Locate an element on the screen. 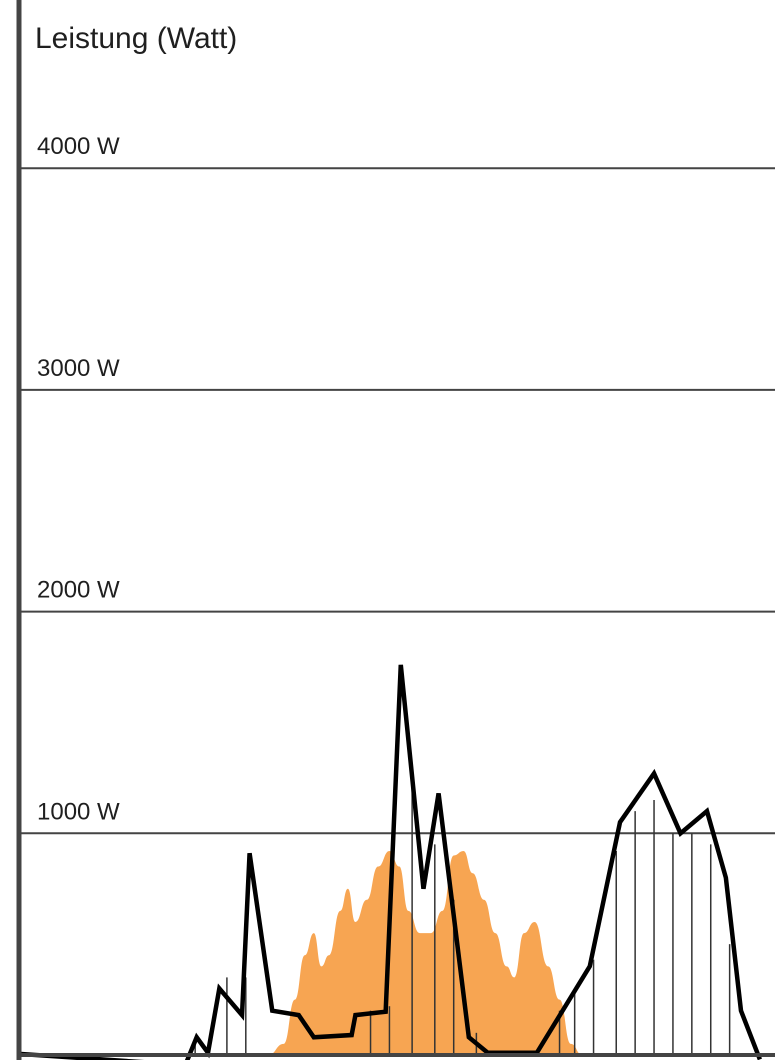 This screenshot has width=775, height=1060. solar-area is located at coordinates (425, 953).